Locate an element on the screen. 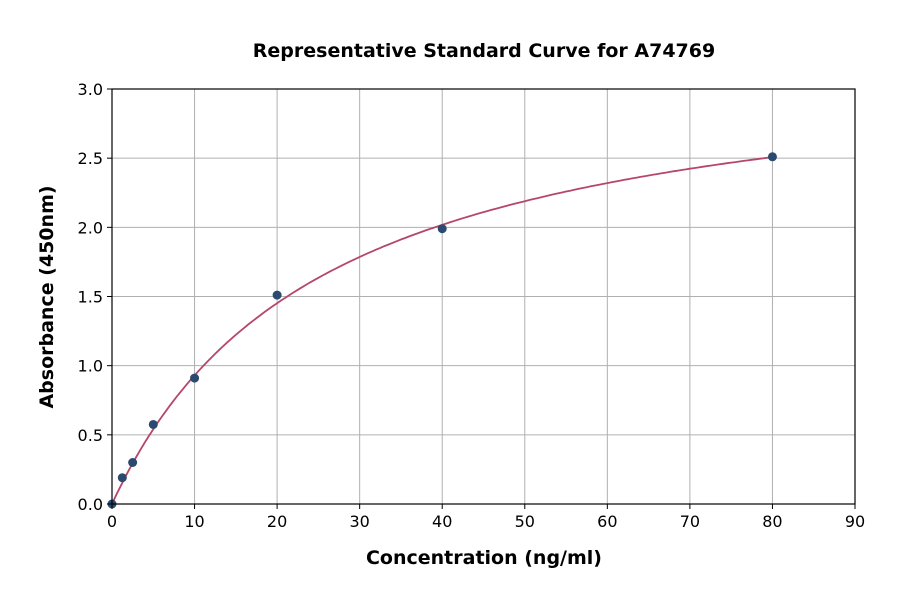 The width and height of the screenshot is (900, 594). y-tick-label: 3.0 is located at coordinates (90, 89).